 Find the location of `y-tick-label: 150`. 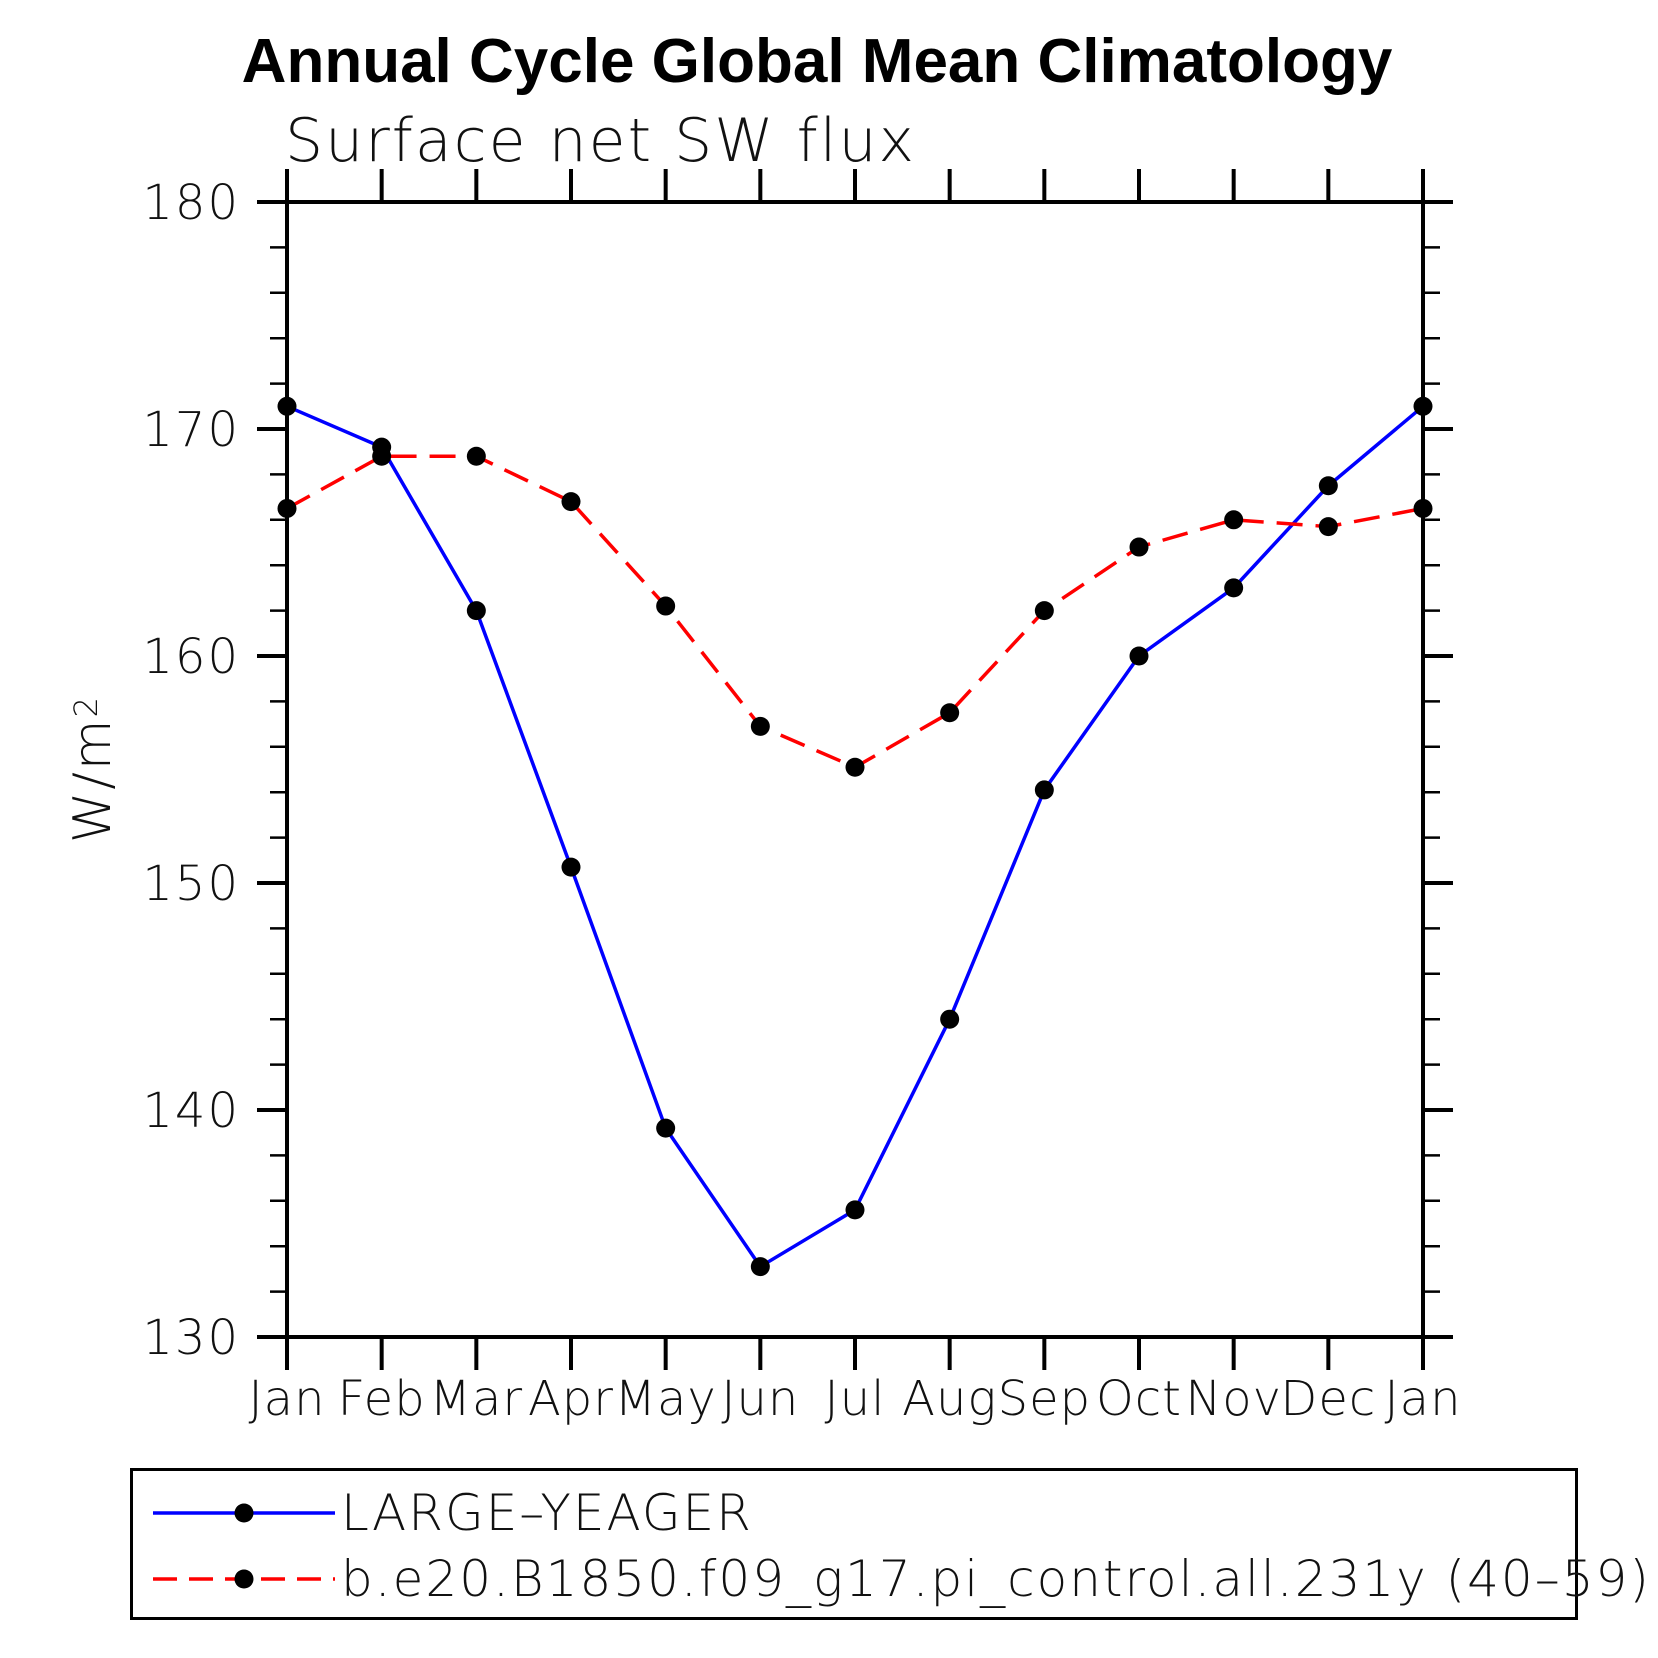

y-tick-label: 150 is located at coordinates (191, 884).